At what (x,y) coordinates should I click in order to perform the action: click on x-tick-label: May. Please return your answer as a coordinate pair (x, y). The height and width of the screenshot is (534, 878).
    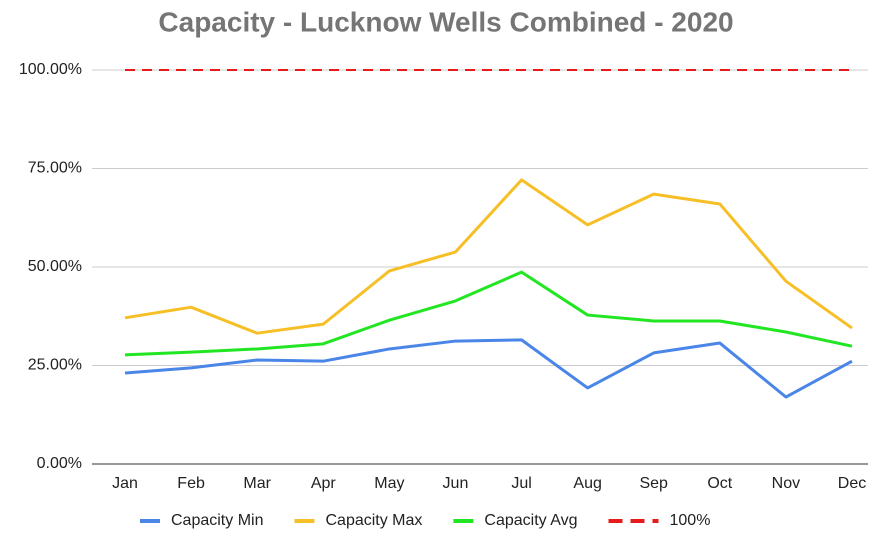
    Looking at the image, I should click on (389, 483).